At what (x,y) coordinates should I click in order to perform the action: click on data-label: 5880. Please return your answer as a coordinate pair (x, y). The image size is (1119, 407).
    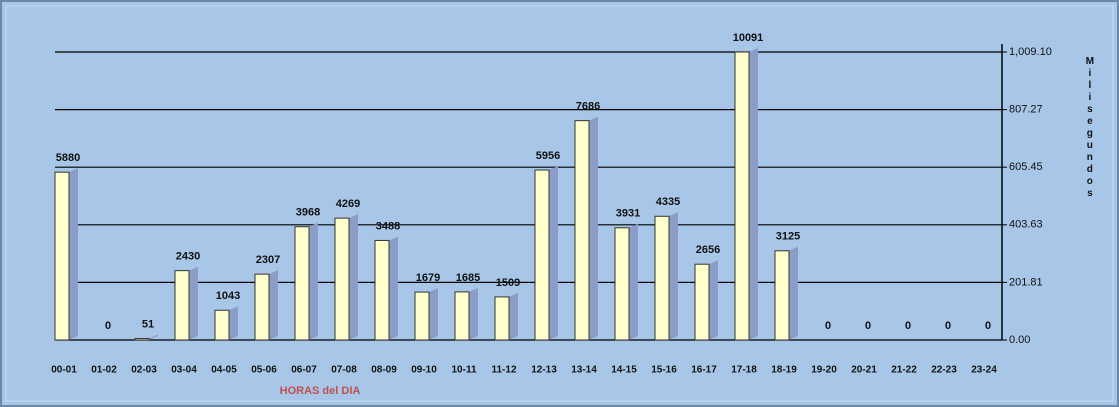
    Looking at the image, I should click on (68, 158).